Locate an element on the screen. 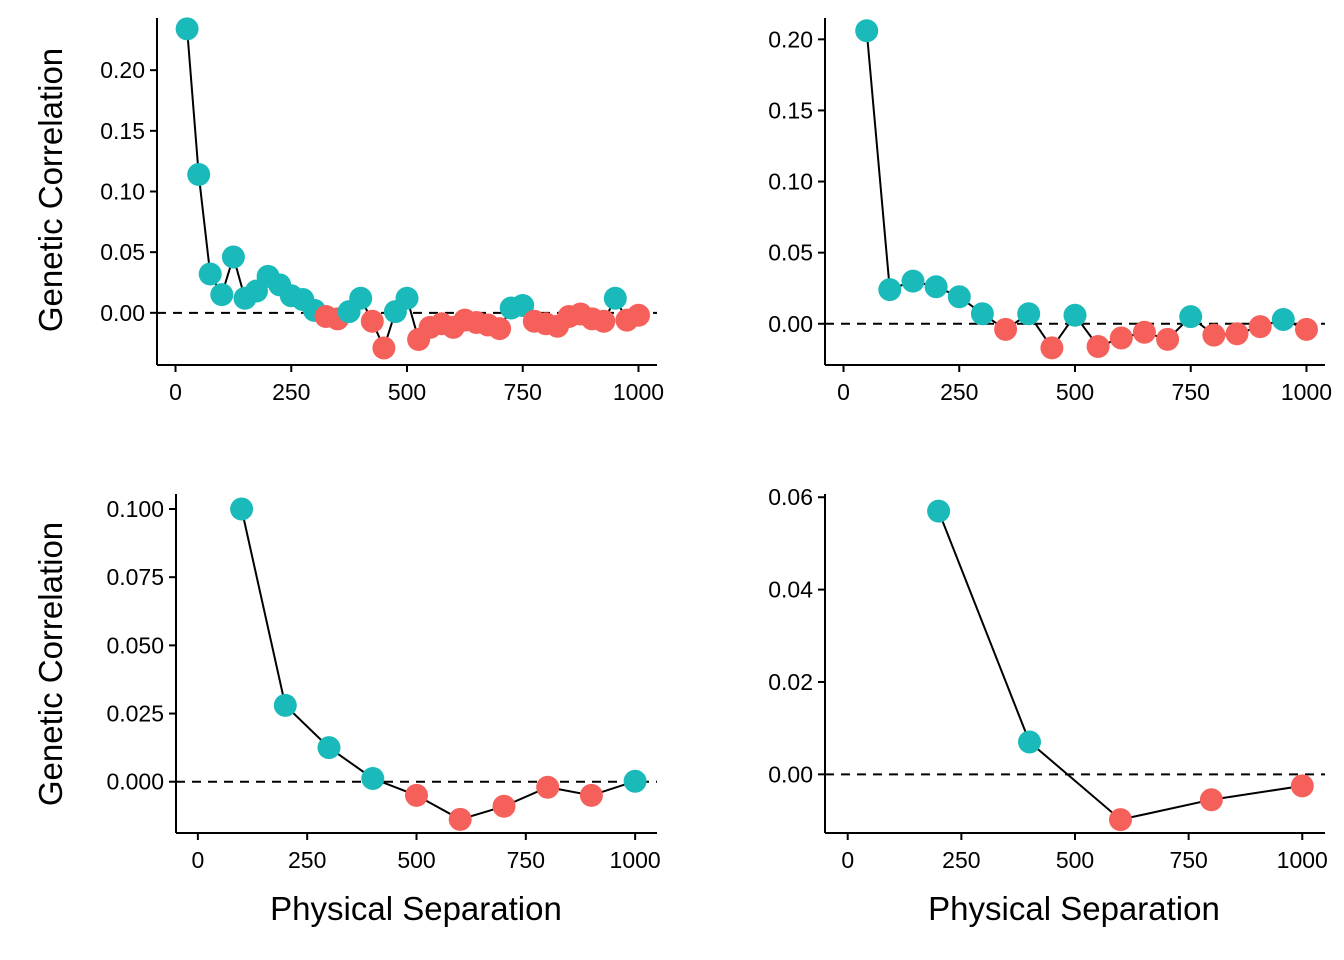 The width and height of the screenshot is (1344, 960). series-line is located at coordinates (438, 664).